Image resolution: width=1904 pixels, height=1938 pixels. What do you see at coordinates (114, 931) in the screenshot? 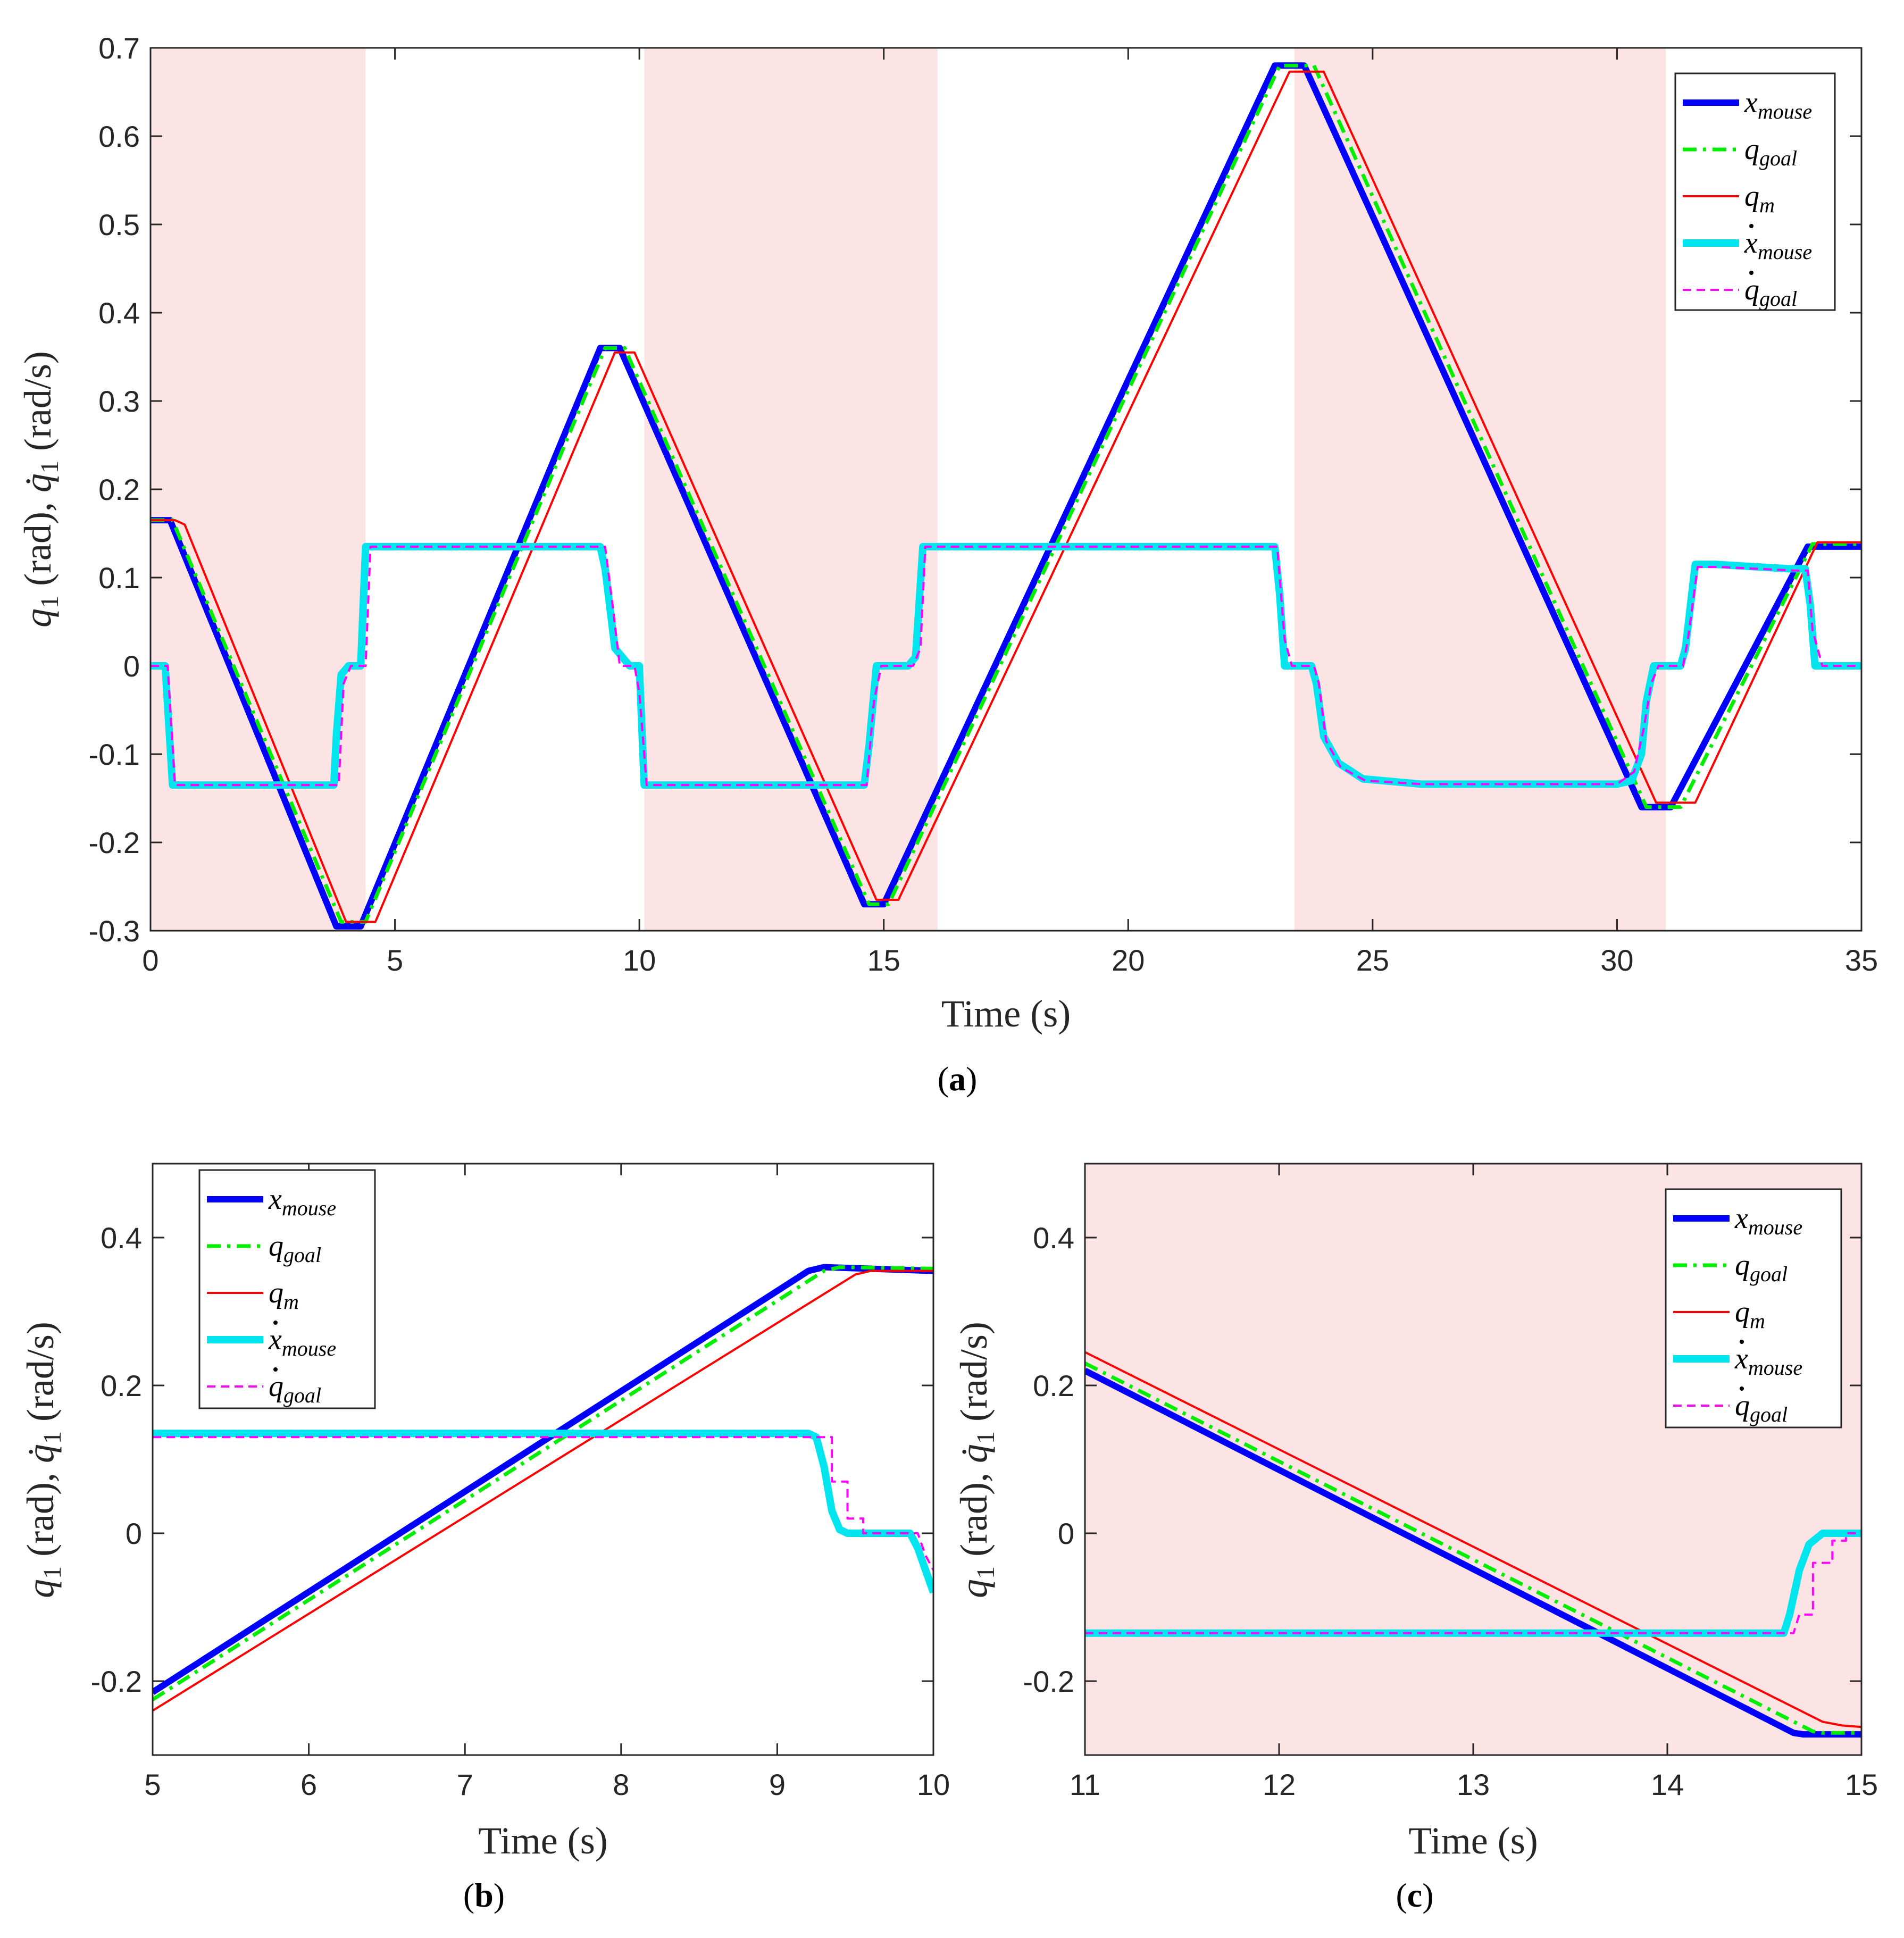
I see `y-tick-label: -0.3` at bounding box center [114, 931].